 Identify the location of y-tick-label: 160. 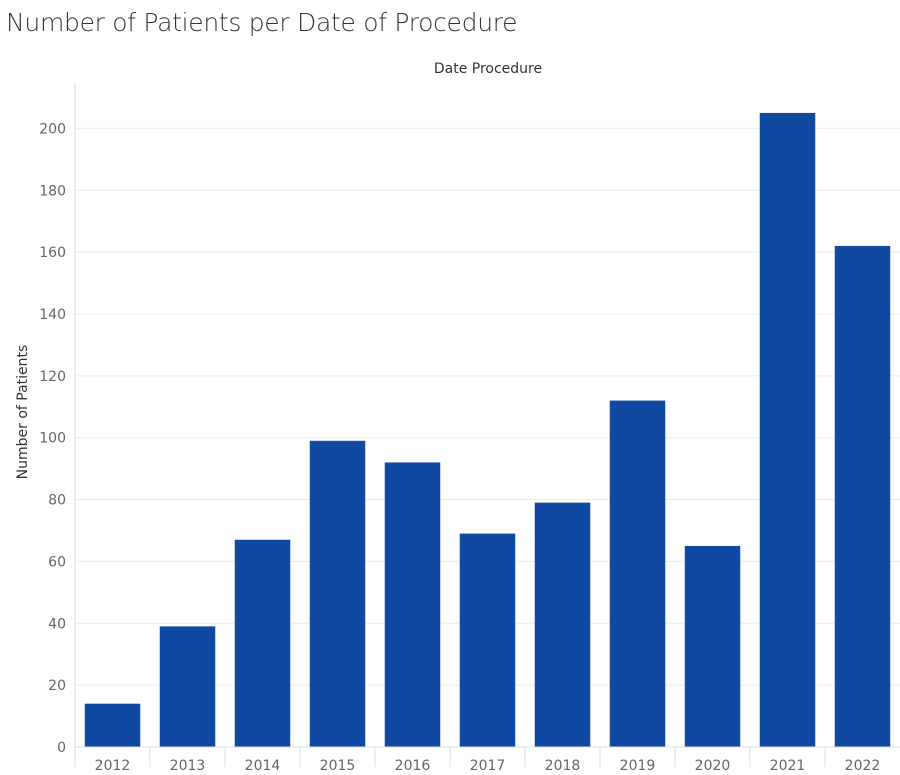
(52, 253).